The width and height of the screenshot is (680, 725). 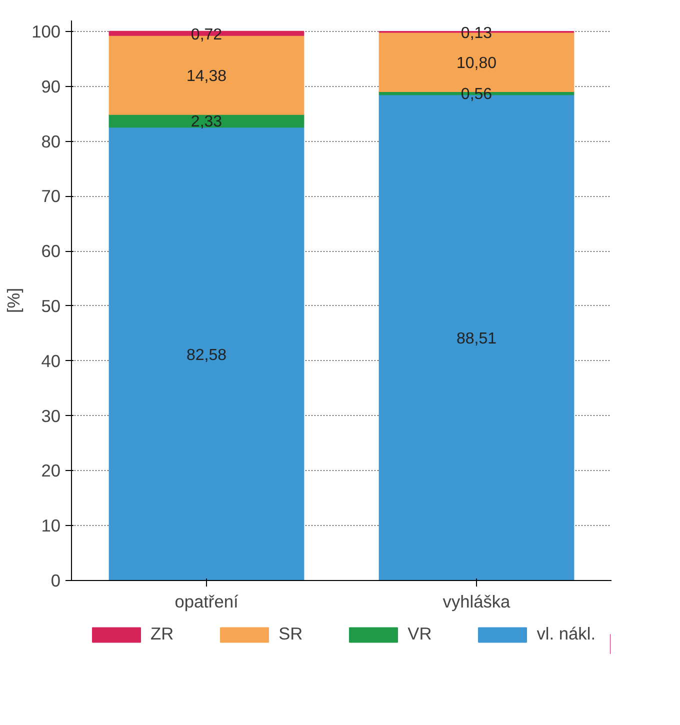 What do you see at coordinates (566, 634) in the screenshot?
I see `legend-label: vl. nákl.` at bounding box center [566, 634].